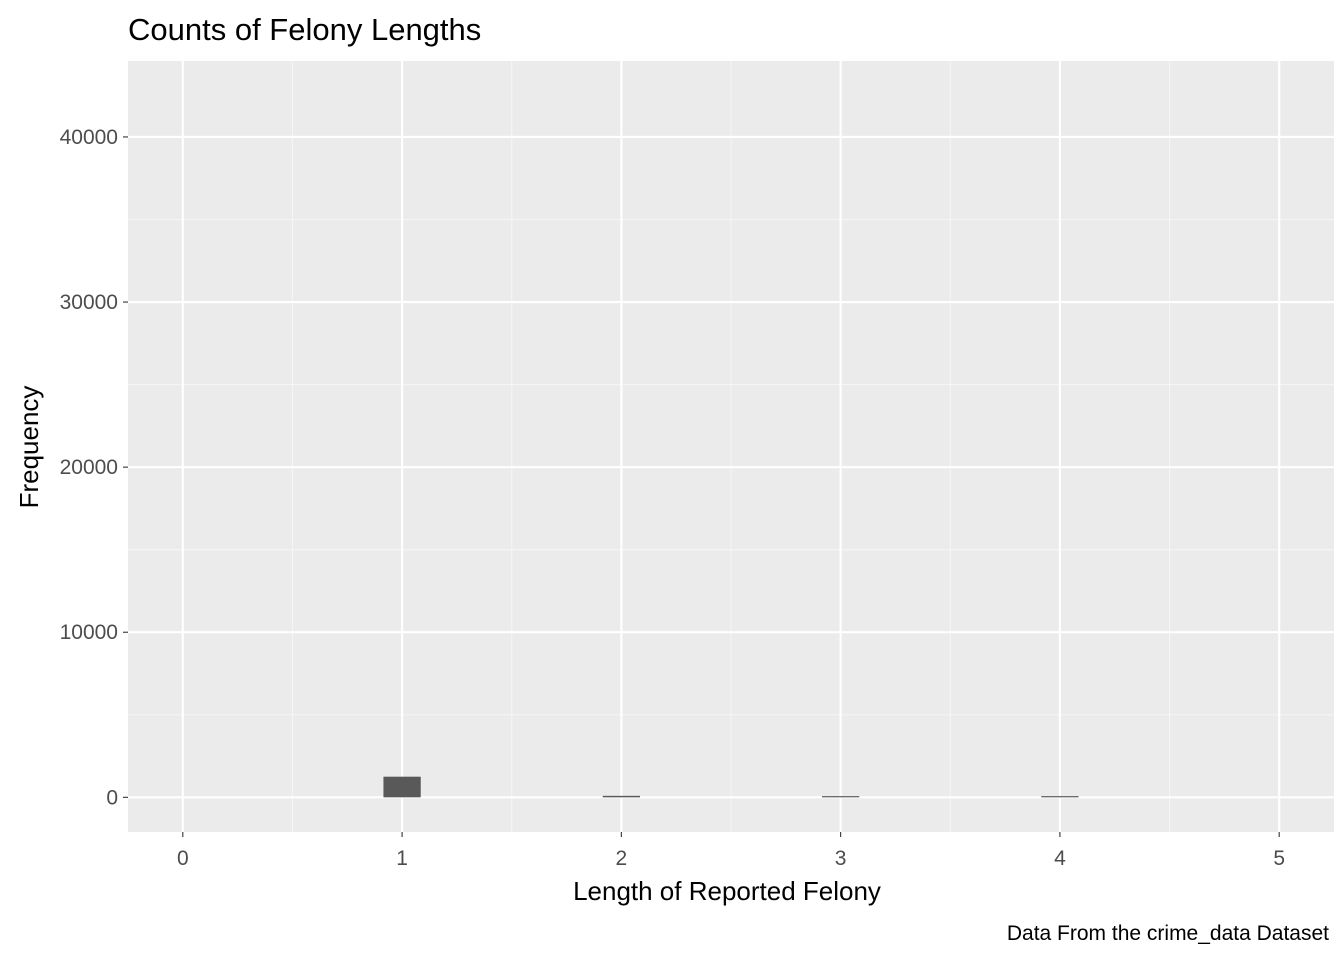 The height and width of the screenshot is (960, 1344). I want to click on chart-caption: Data From the crime_data Dataset, so click(1168, 933).